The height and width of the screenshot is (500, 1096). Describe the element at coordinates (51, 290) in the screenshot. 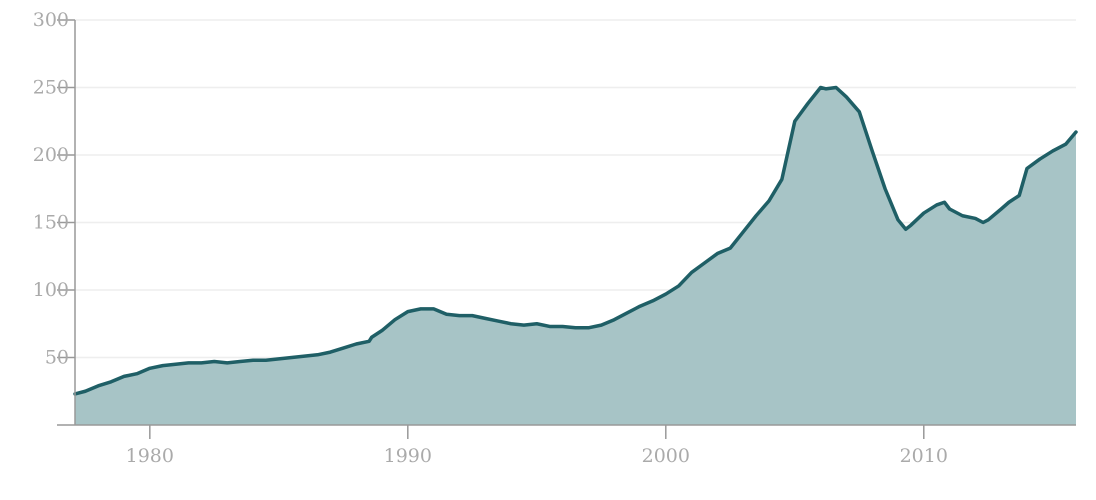

I see `y-tick-label: 100` at that location.